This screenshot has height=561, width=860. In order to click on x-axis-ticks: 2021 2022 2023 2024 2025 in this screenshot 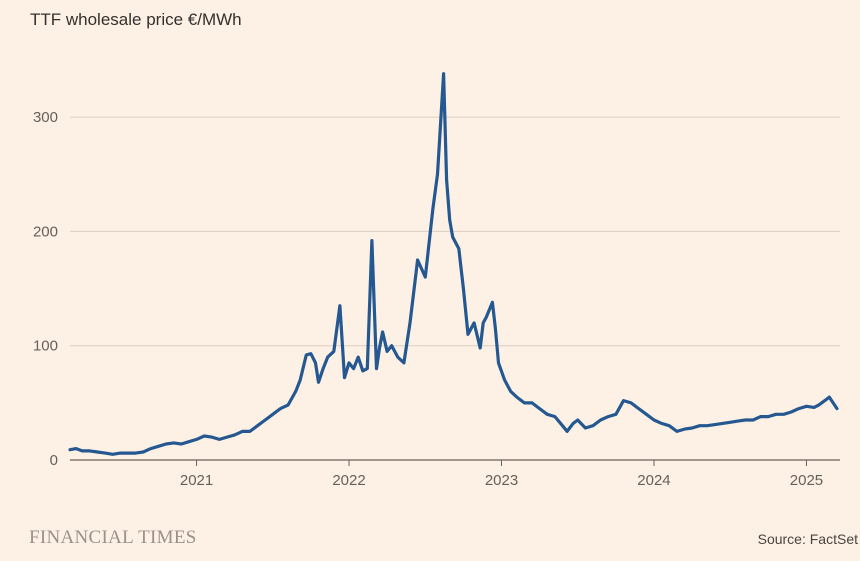, I will do `click(501, 474)`.